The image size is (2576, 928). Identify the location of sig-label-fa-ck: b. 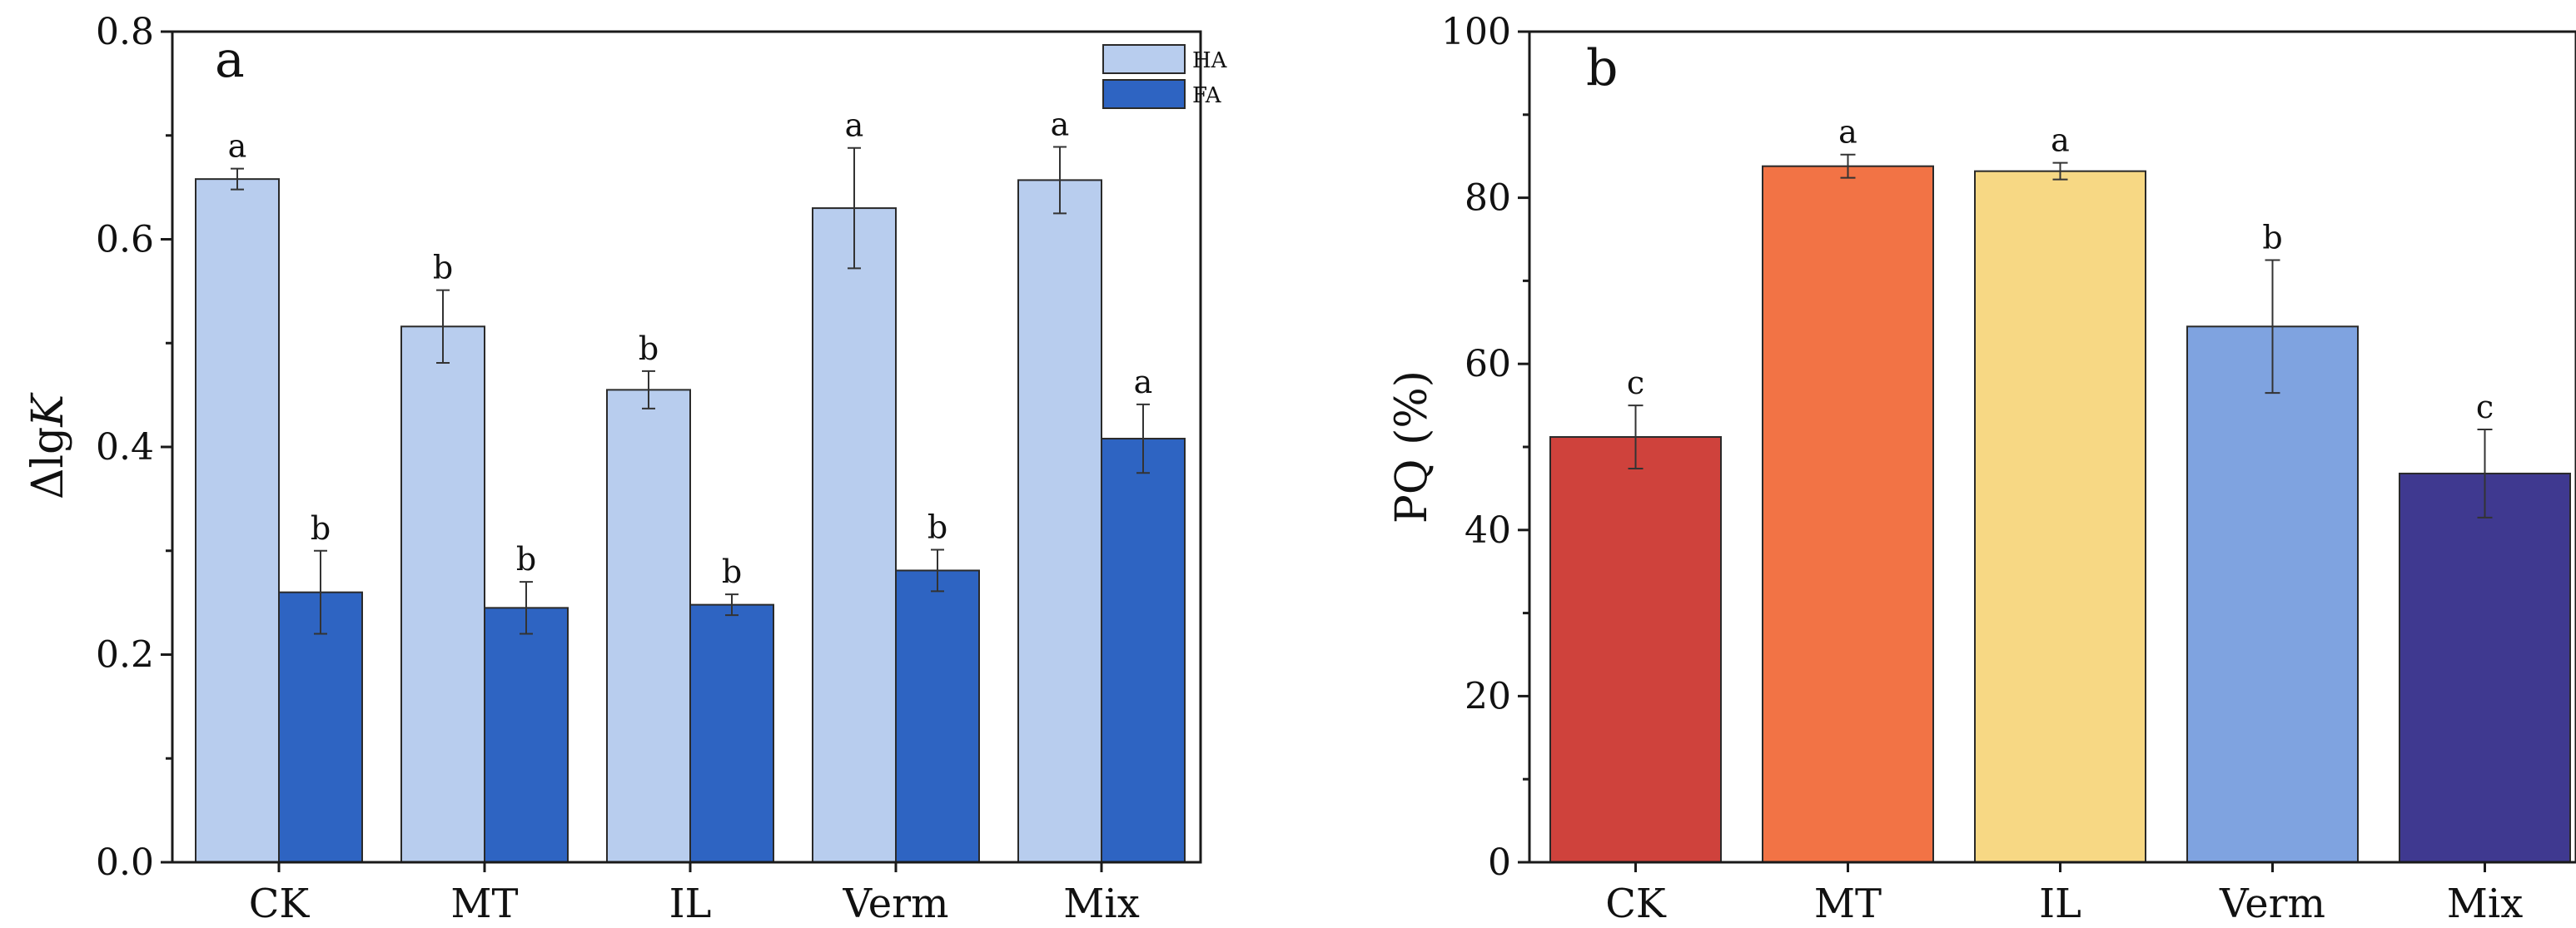
(321, 528).